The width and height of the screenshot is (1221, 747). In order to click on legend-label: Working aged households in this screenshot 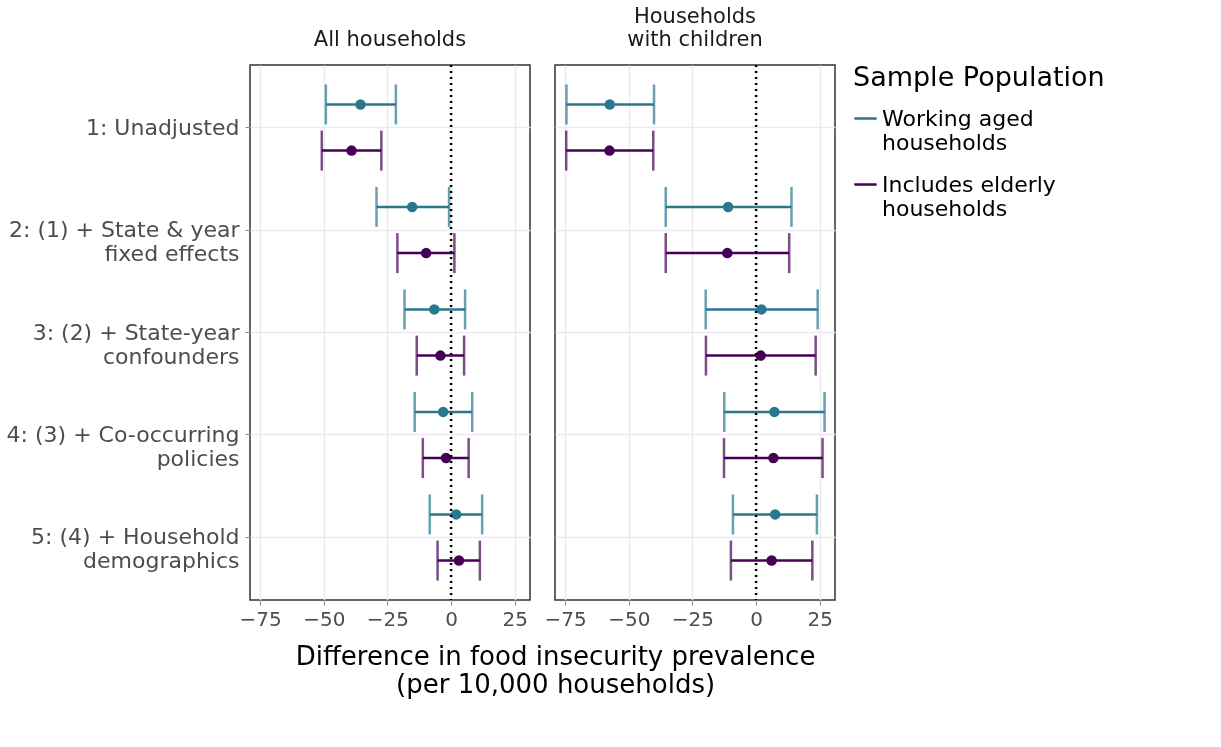, I will do `click(958, 130)`.